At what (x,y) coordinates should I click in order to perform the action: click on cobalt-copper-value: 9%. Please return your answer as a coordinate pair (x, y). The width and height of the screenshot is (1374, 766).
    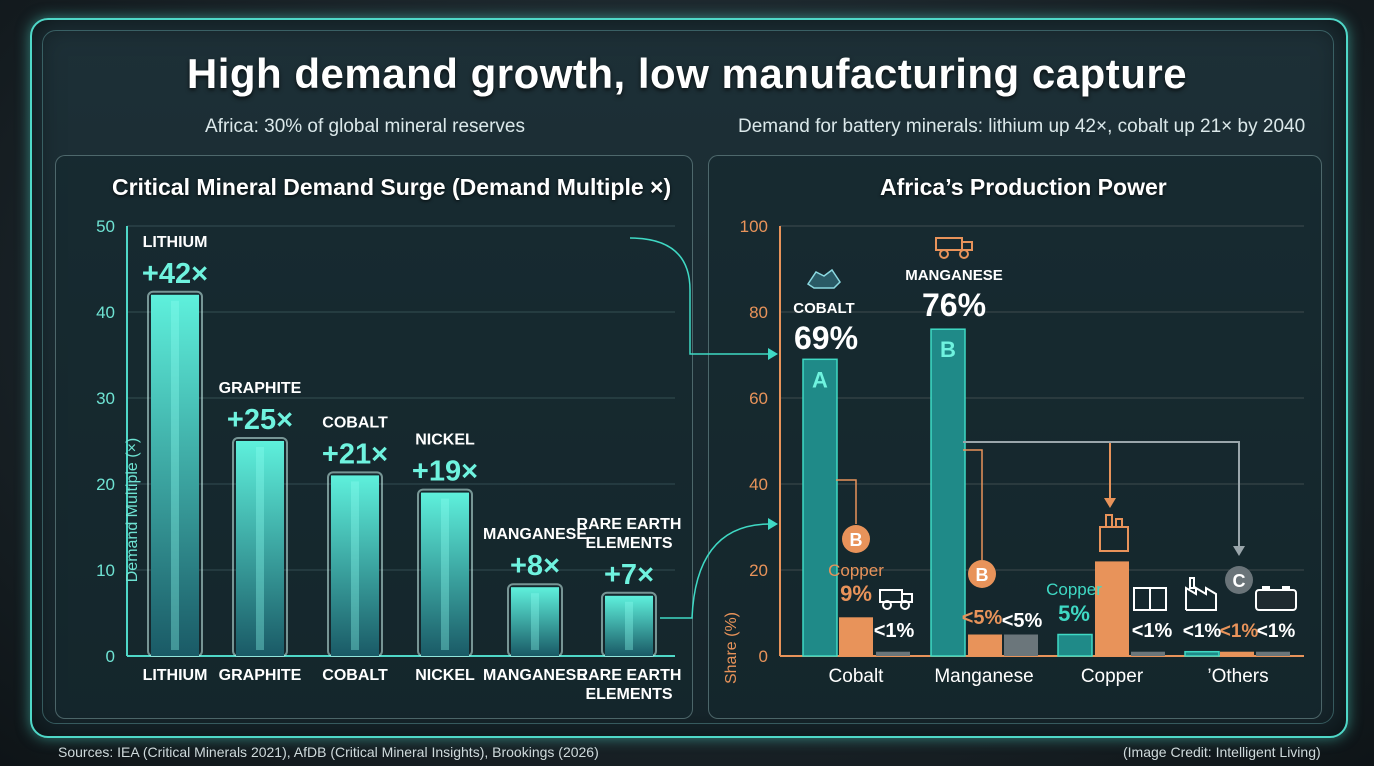
    Looking at the image, I should click on (856, 593).